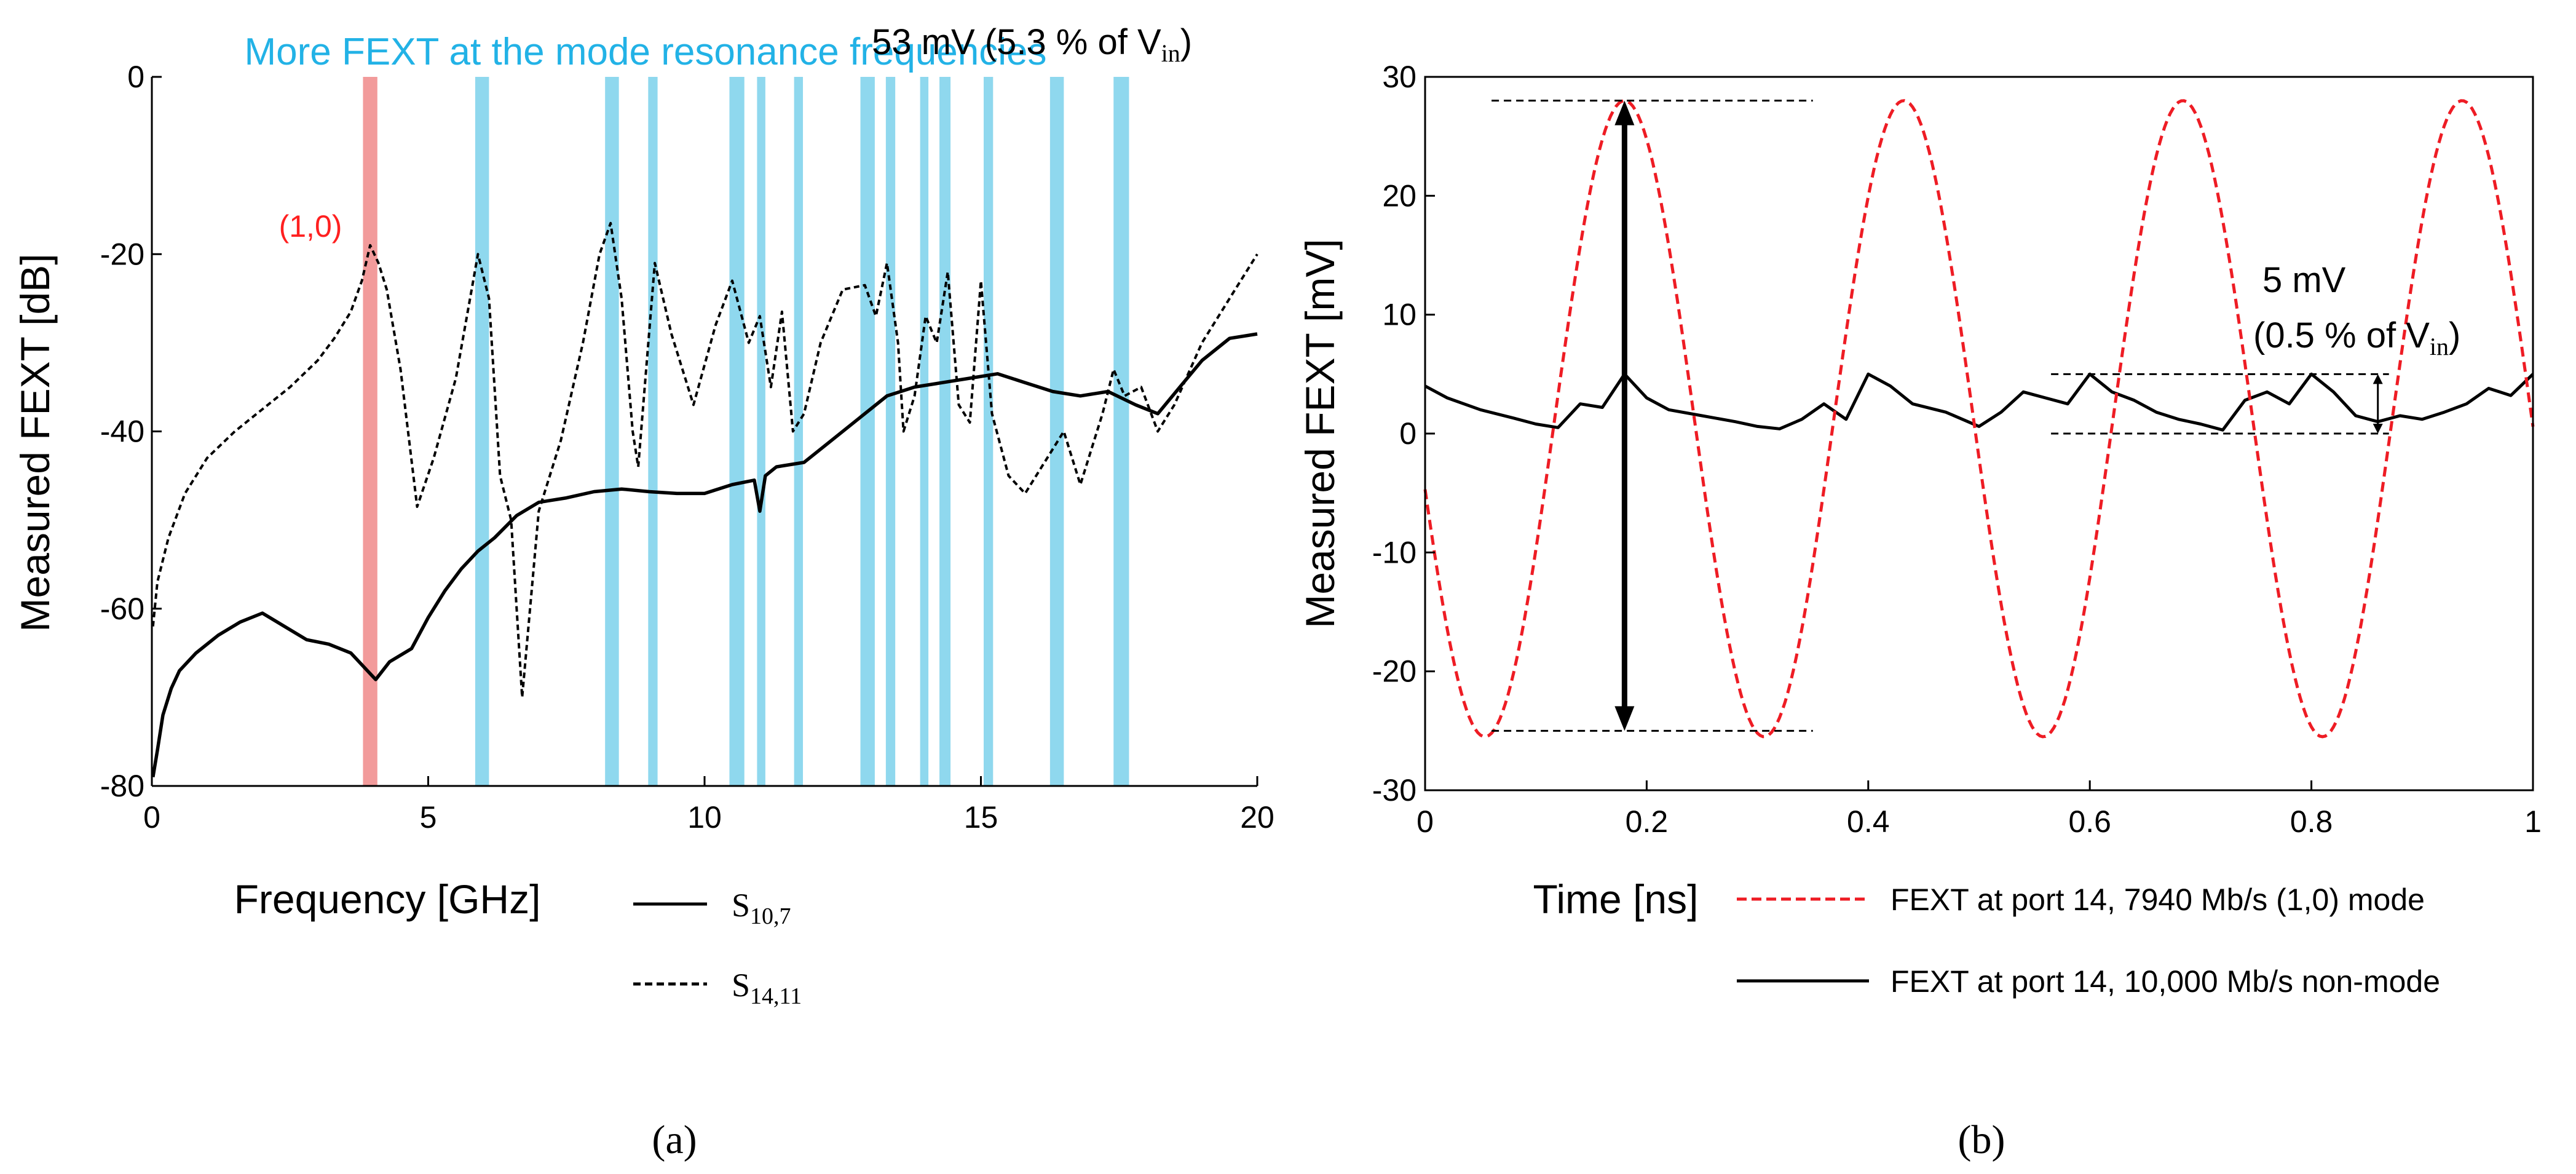 The height and width of the screenshot is (1174, 2576). What do you see at coordinates (2455, 335) in the screenshot?
I see `annotation-5mv-end: )` at bounding box center [2455, 335].